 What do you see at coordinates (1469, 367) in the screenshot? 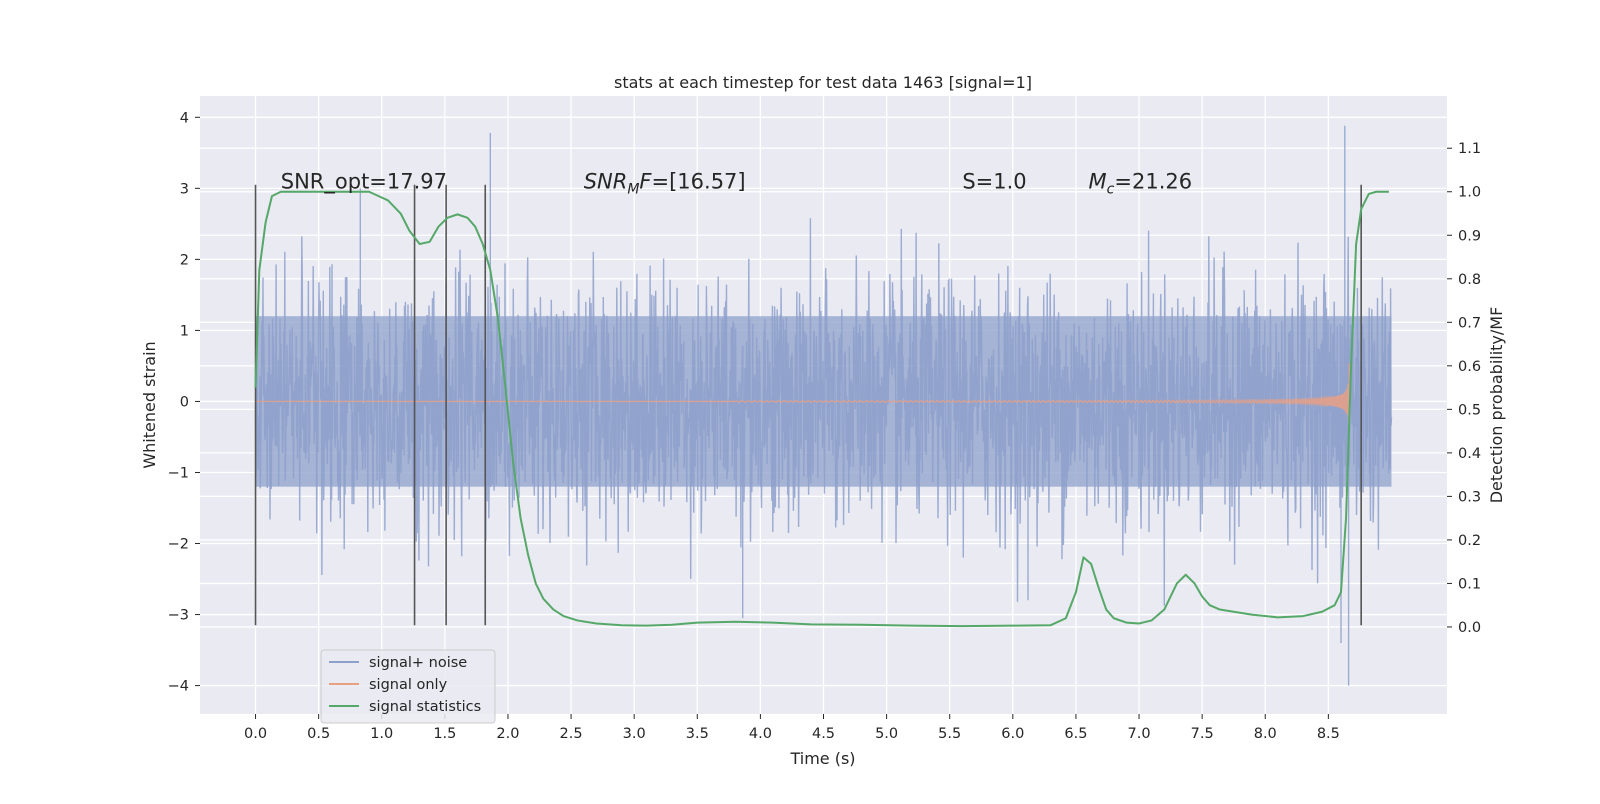
I see `y-right-tick-label: 0.6` at bounding box center [1469, 367].